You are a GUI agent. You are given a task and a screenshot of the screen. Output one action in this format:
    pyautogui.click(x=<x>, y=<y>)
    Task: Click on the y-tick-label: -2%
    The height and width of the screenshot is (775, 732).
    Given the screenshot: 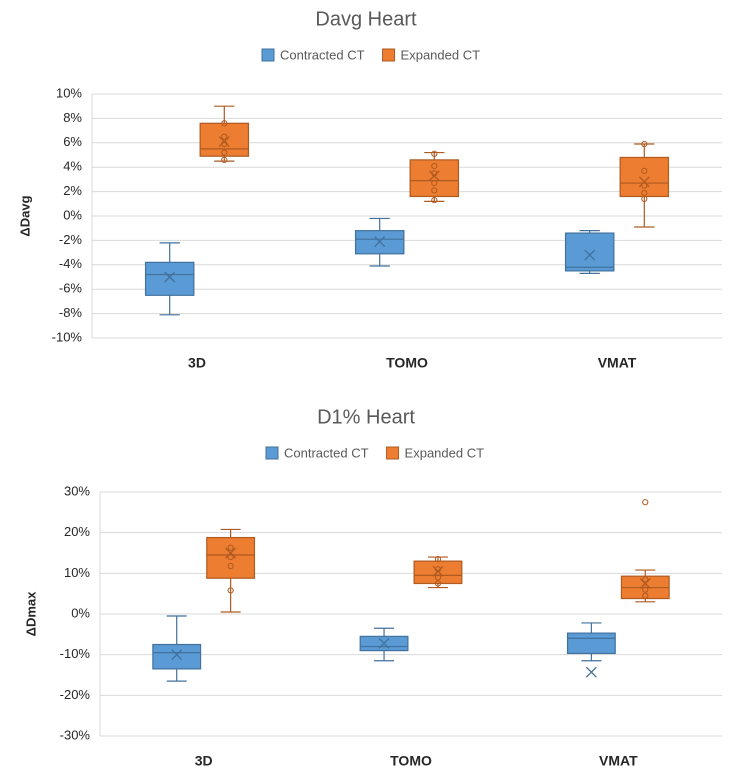 What is the action you would take?
    pyautogui.click(x=71, y=239)
    